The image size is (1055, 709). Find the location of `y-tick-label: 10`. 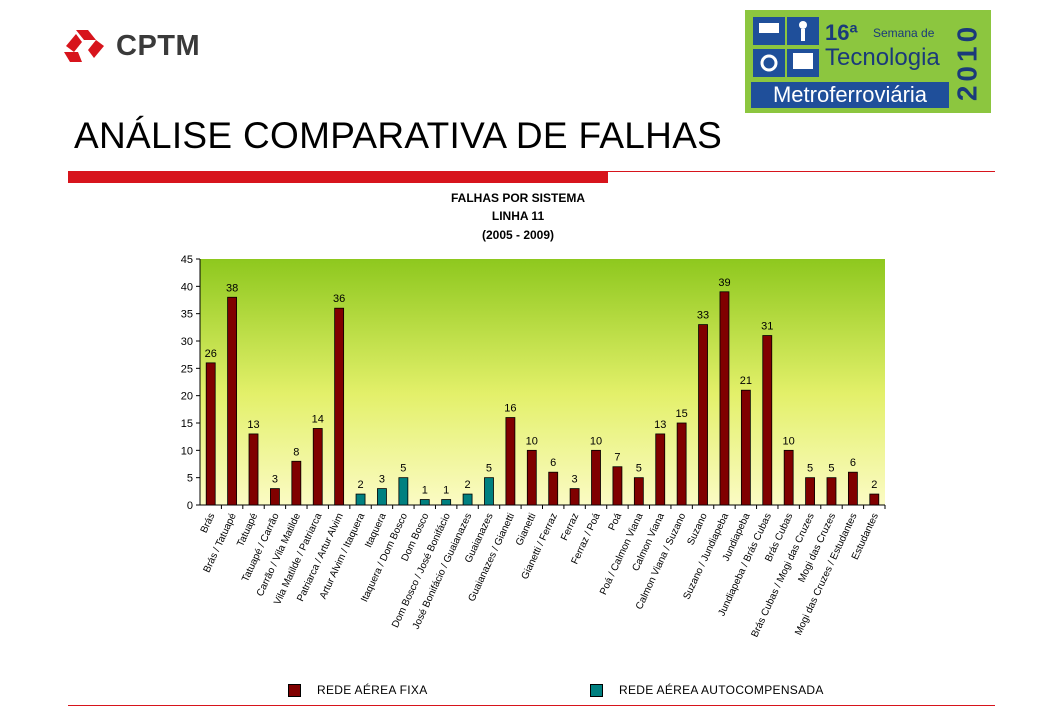

y-tick-label: 10 is located at coordinates (187, 451).